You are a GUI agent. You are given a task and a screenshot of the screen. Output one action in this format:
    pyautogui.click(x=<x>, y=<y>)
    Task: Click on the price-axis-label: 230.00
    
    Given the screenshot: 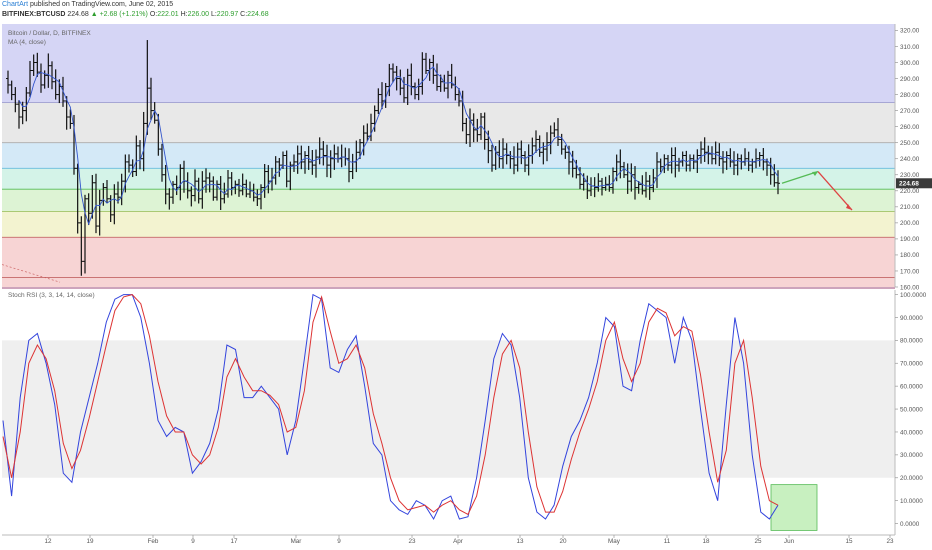 What is the action you would take?
    pyautogui.click(x=910, y=175)
    